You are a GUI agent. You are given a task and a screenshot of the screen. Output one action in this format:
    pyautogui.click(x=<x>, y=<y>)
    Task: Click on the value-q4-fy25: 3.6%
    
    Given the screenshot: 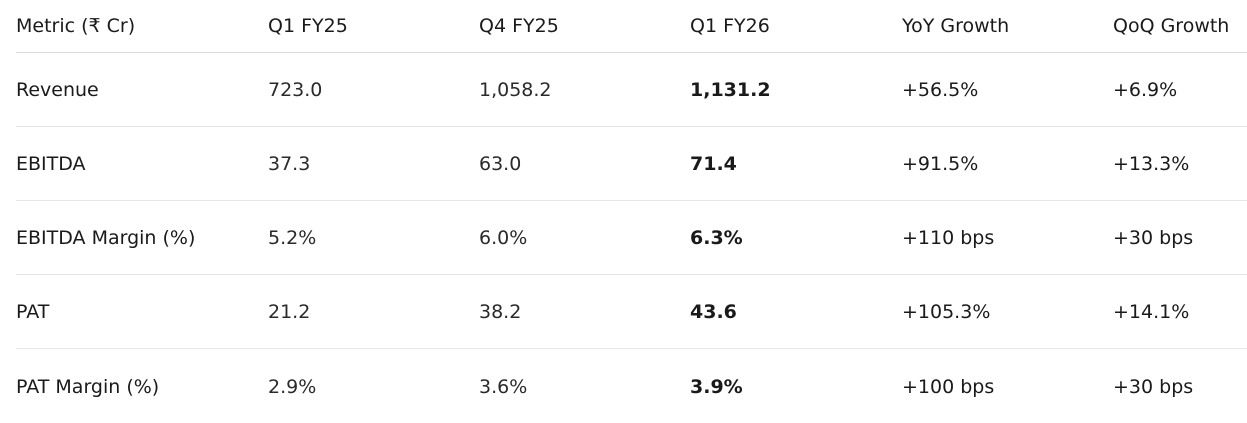 What is the action you would take?
    pyautogui.click(x=503, y=386)
    